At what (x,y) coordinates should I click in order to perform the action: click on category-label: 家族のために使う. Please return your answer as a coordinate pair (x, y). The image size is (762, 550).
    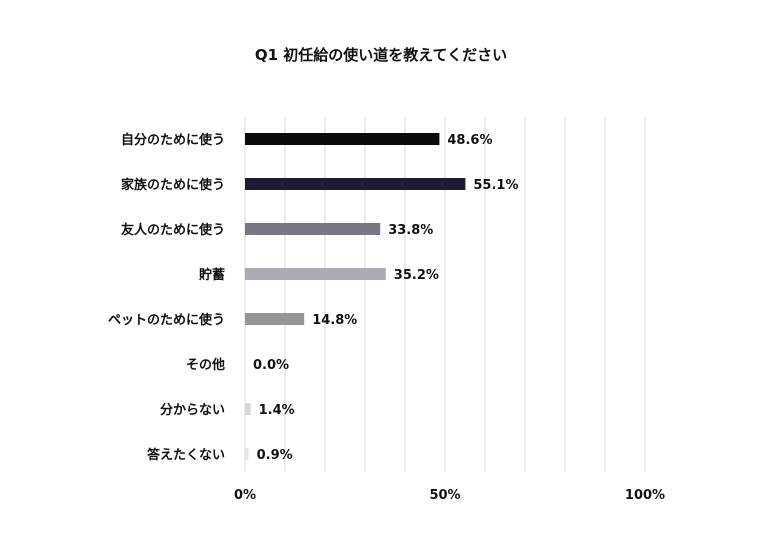
    Looking at the image, I should click on (173, 185).